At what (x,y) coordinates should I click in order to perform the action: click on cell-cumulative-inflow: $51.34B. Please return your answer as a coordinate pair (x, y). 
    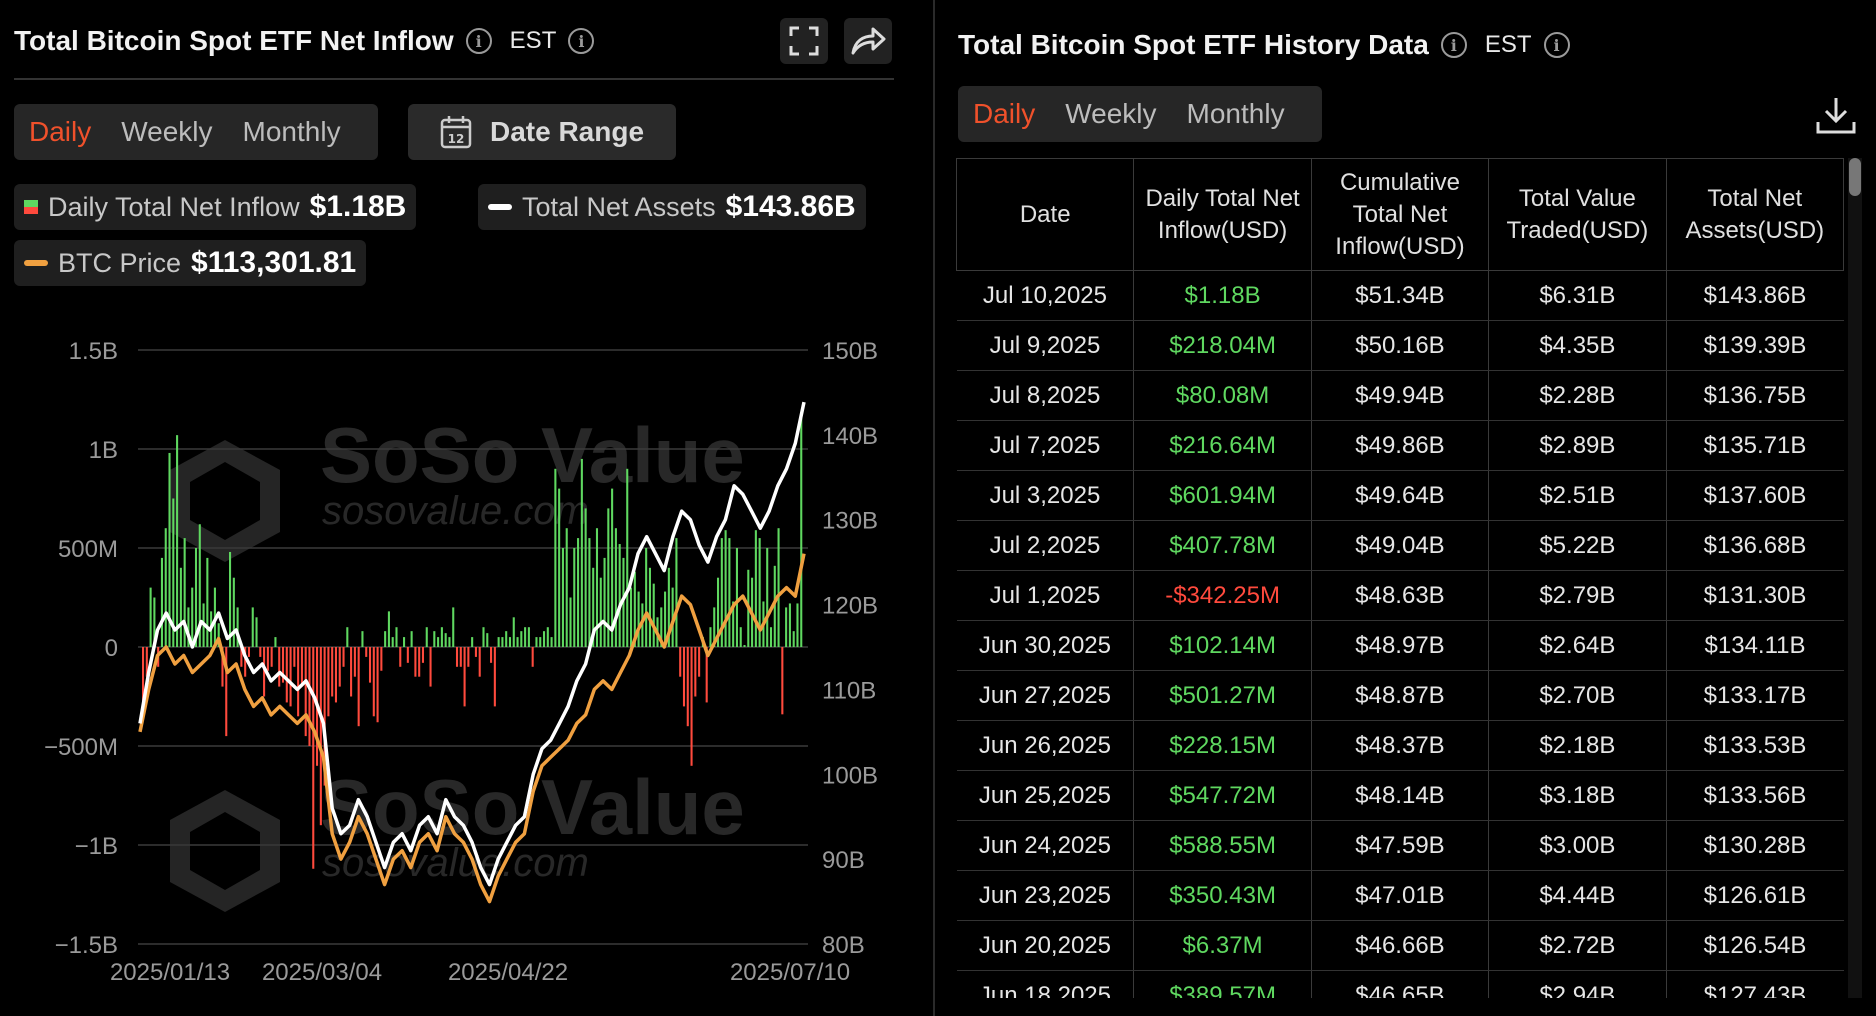
    Looking at the image, I should click on (1400, 295).